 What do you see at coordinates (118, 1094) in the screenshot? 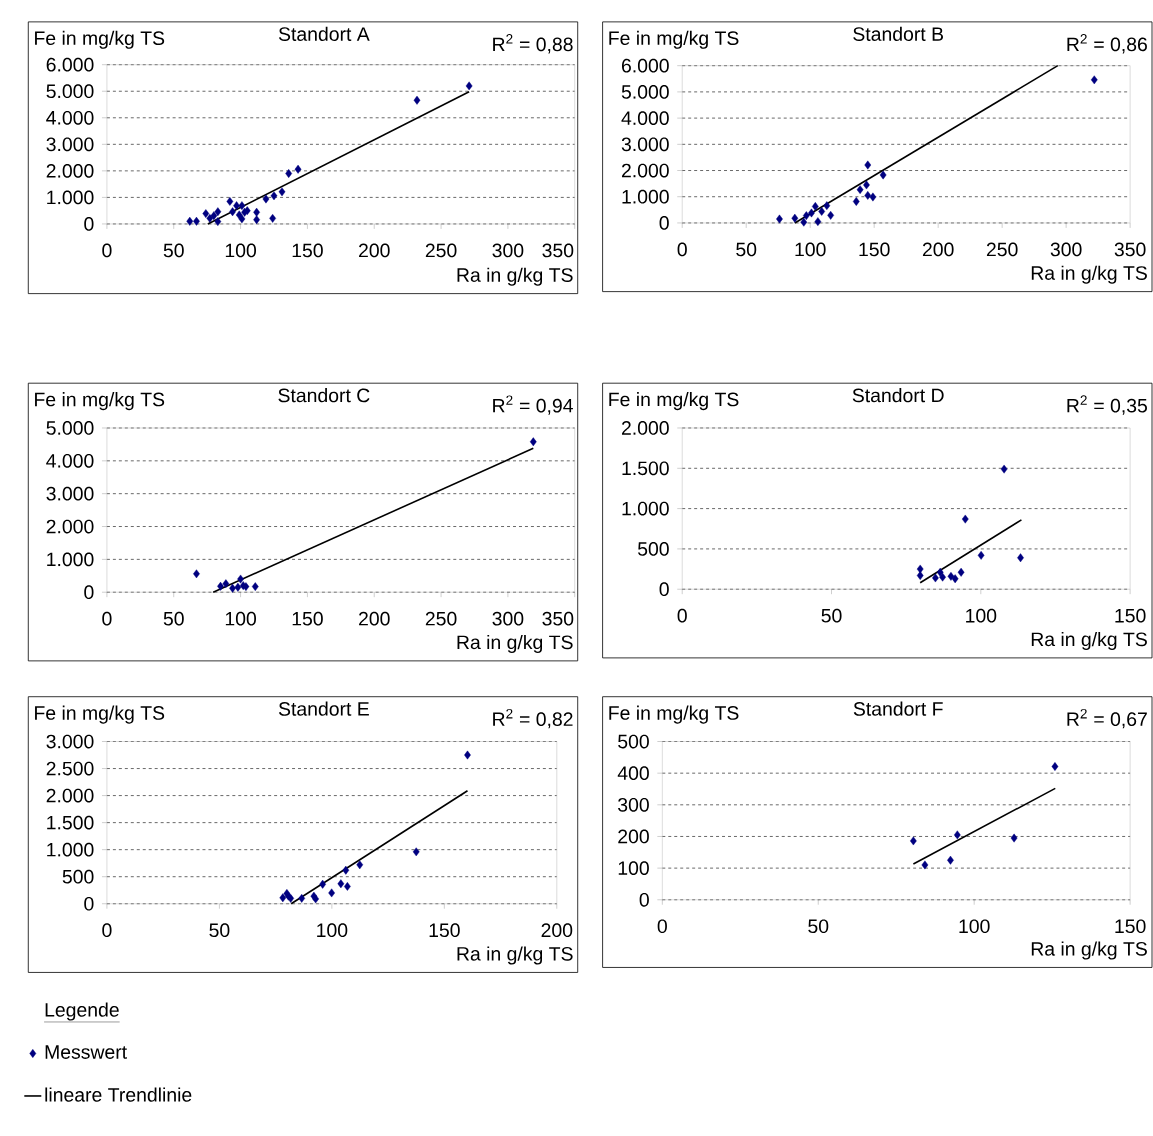
I see `legend-label: lineare Trendlinie` at bounding box center [118, 1094].